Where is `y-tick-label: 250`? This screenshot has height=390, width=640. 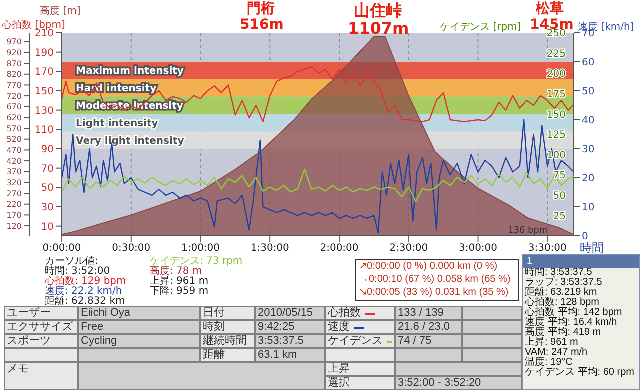
y-tick-label: 250 is located at coordinates (556, 34).